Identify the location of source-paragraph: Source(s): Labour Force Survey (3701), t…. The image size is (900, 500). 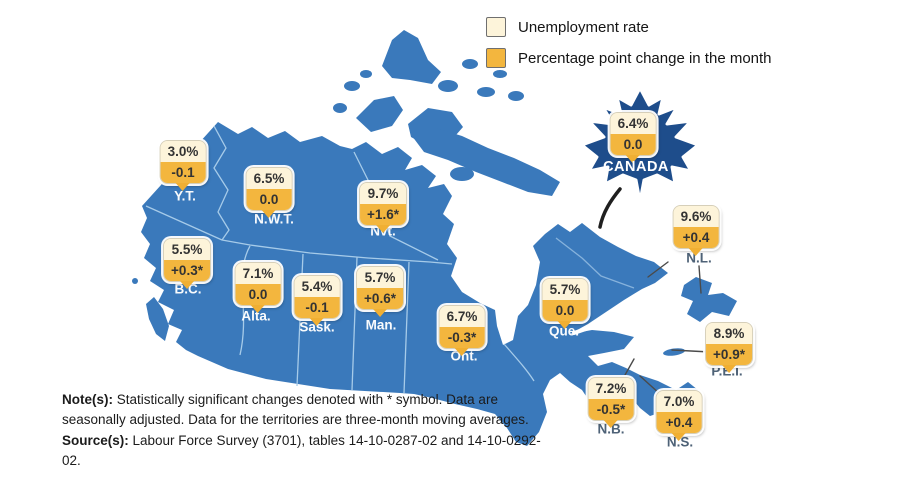
(302, 451).